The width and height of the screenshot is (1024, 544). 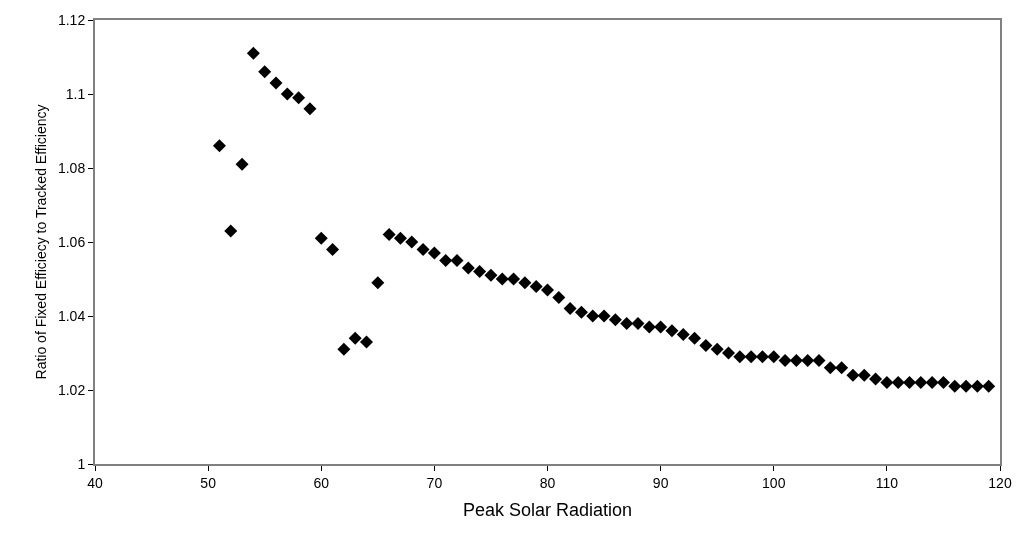 What do you see at coordinates (208, 482) in the screenshot?
I see `x-tick-label: 50` at bounding box center [208, 482].